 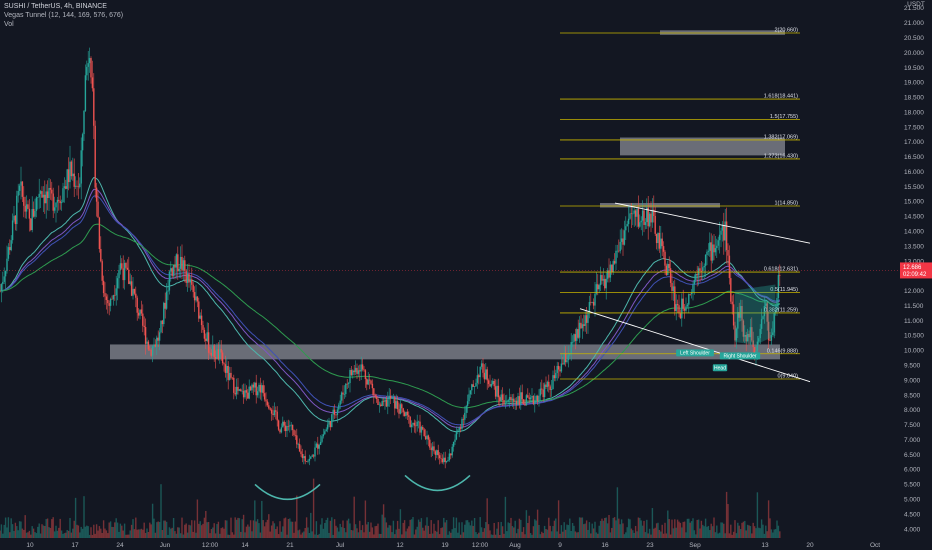 I want to click on y-tick-label: 20.000, so click(x=914, y=53).